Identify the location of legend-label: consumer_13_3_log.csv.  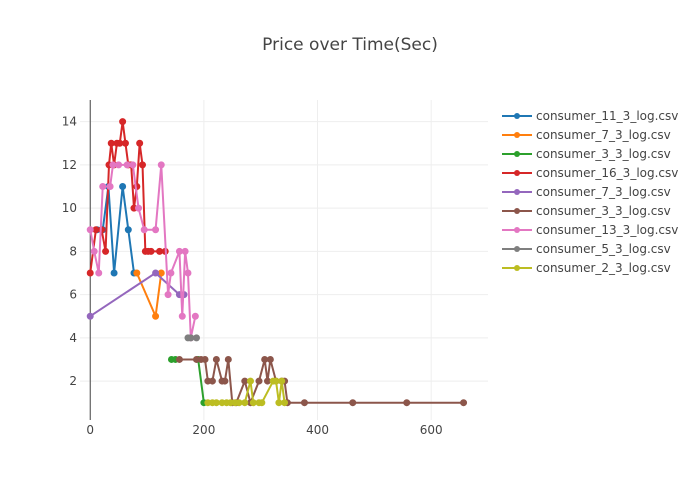
(607, 230).